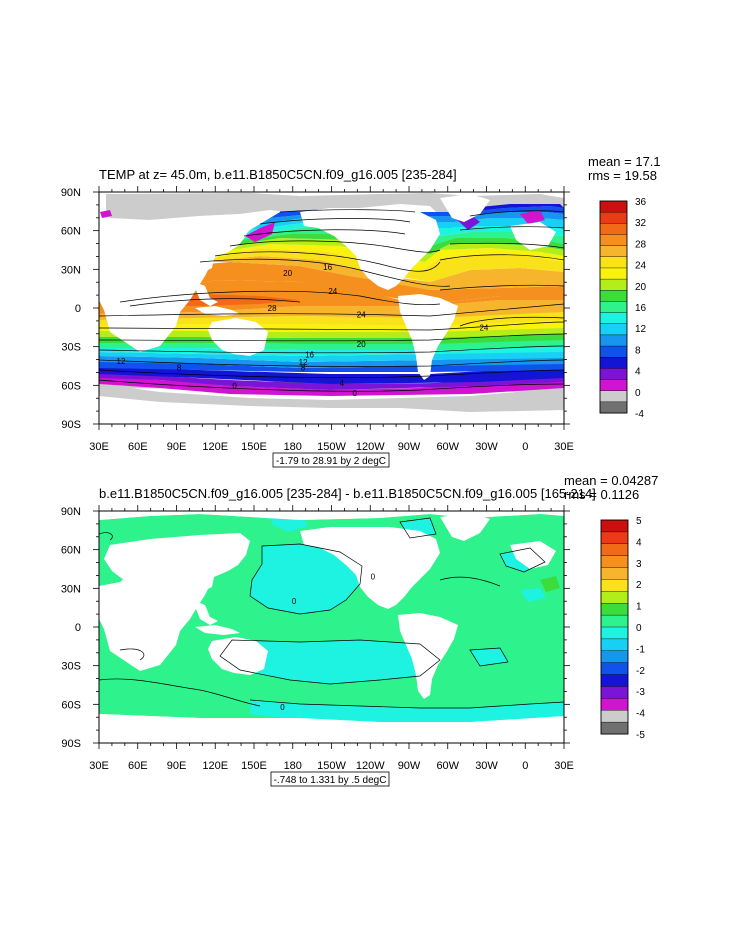 This screenshot has height=945, width=733. Describe the element at coordinates (254, 766) in the screenshot. I see `x-tick-label: 150E` at that location.